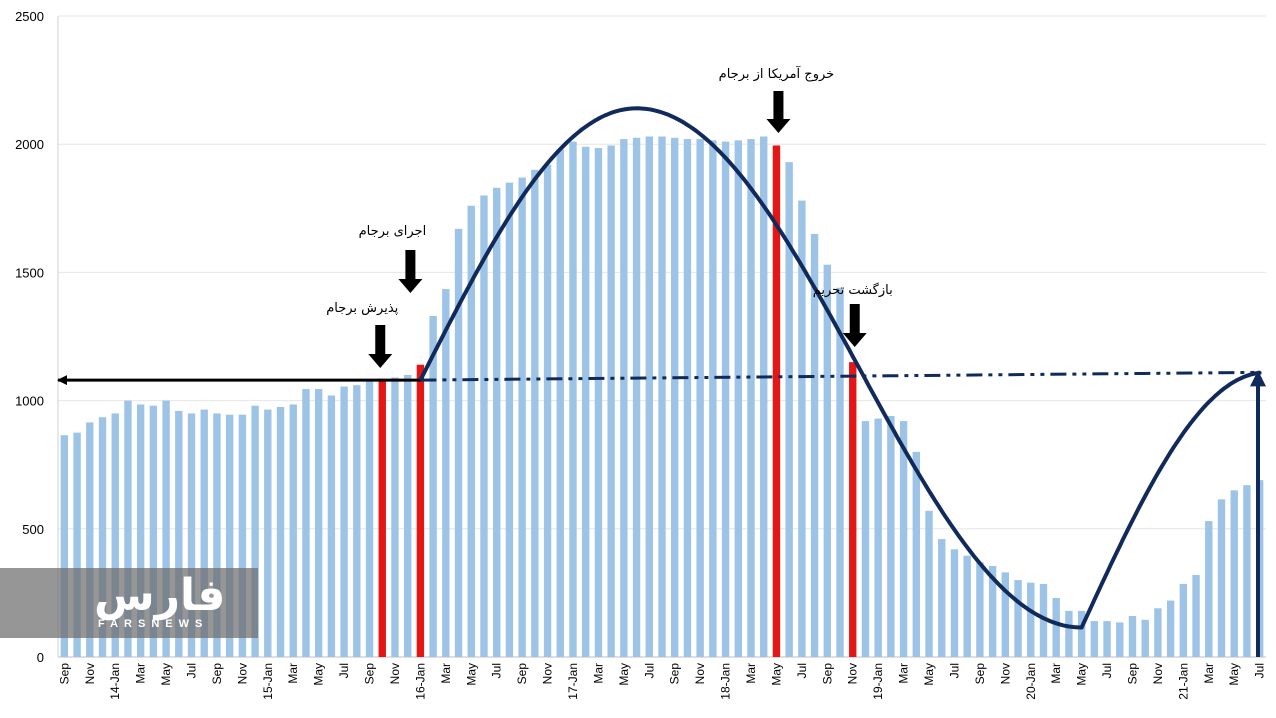 The image size is (1276, 718). What do you see at coordinates (393, 231) in the screenshot?
I see `annotation-label: اجرای برجام` at bounding box center [393, 231].